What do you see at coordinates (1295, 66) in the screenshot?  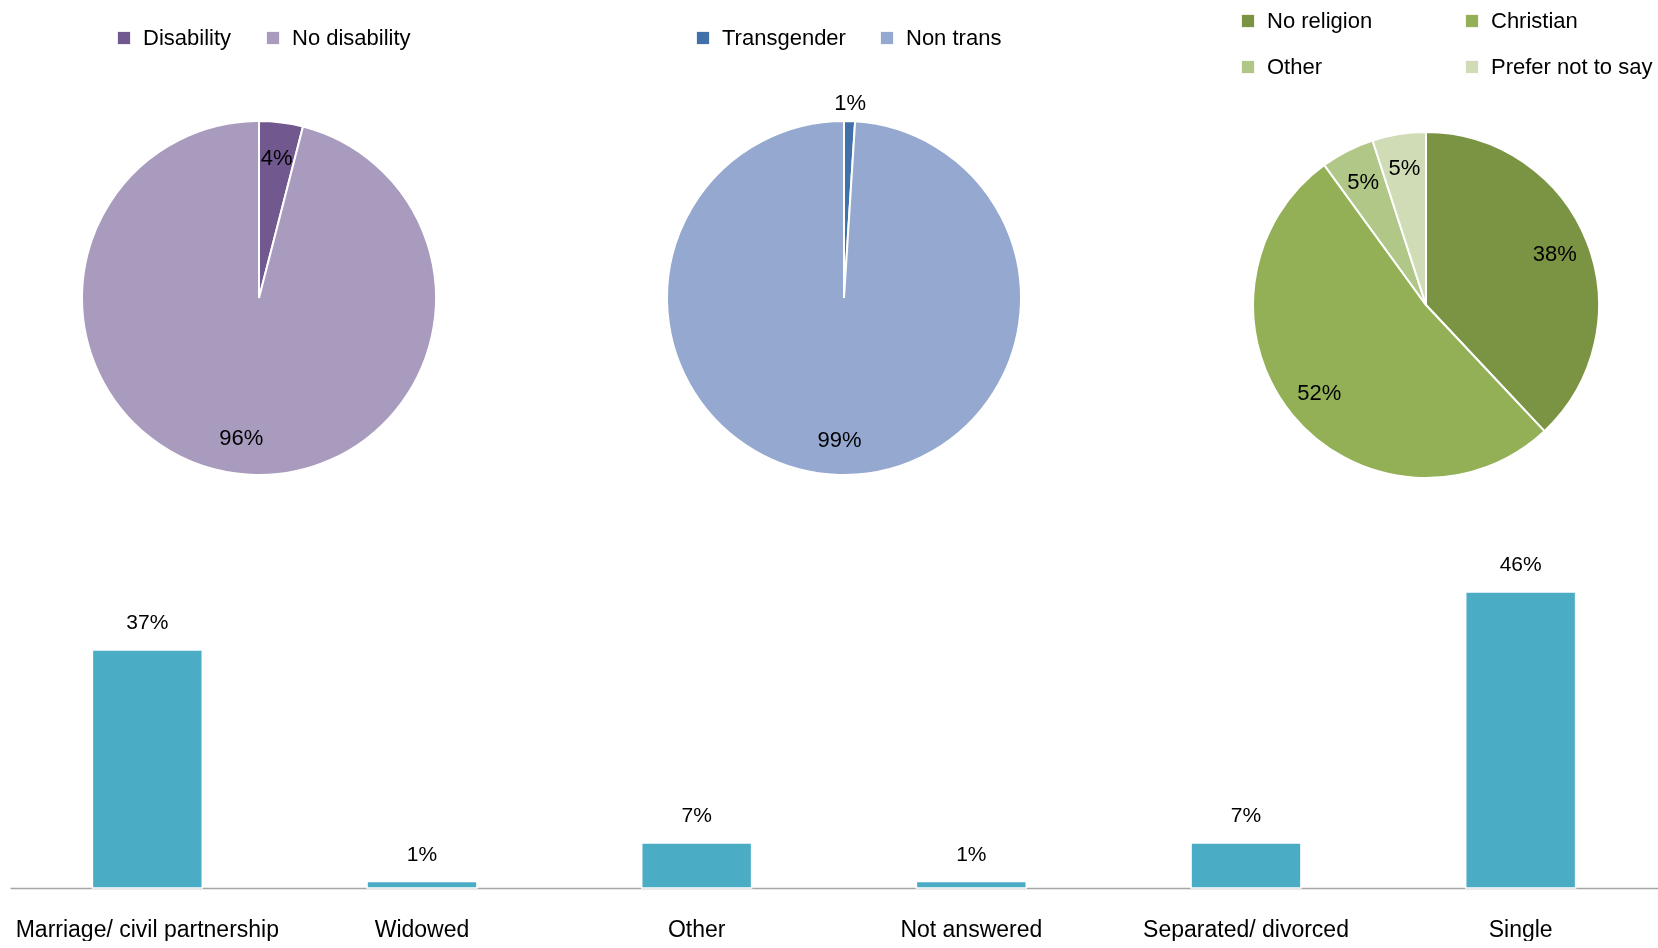 I see `legend-label: Other` at bounding box center [1295, 66].